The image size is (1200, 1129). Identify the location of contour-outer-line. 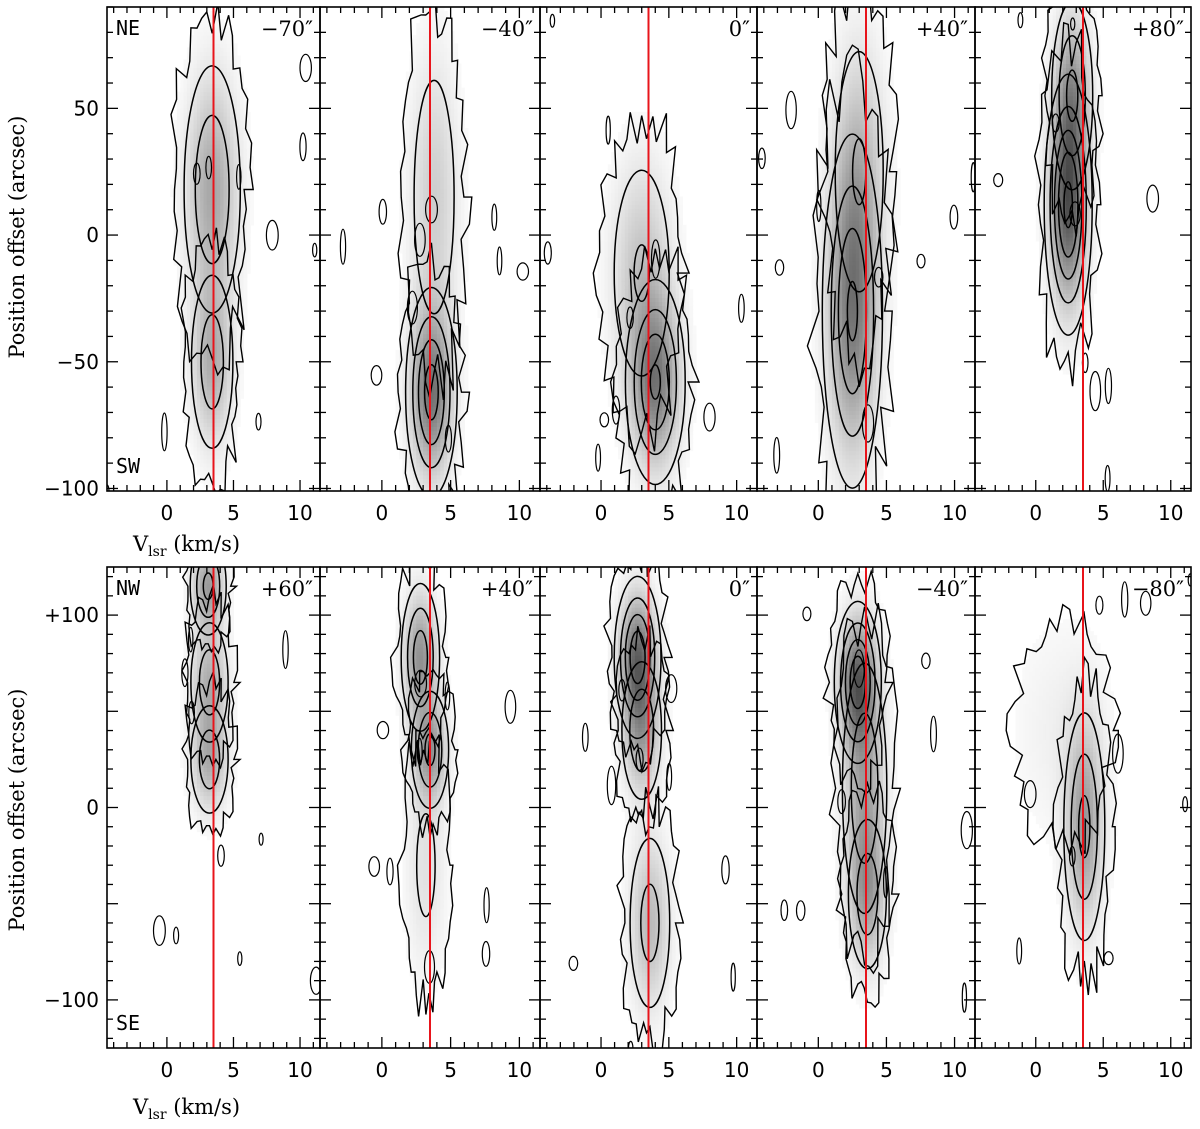
(212, 192).